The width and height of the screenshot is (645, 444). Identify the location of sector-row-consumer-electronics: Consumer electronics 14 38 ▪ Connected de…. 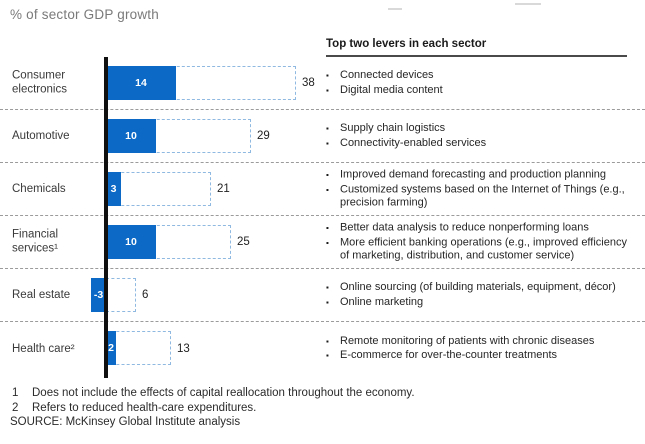
(322, 83).